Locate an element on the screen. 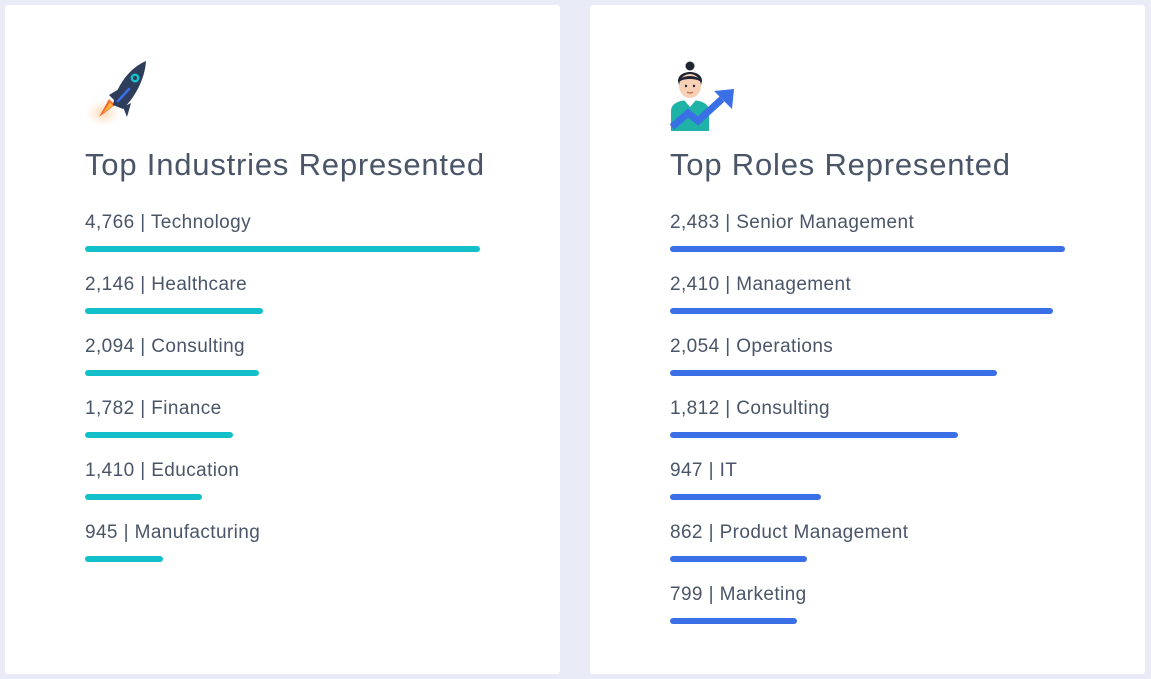 The image size is (1151, 679). role-bar-label: 1,812 | Consulting is located at coordinates (750, 408).